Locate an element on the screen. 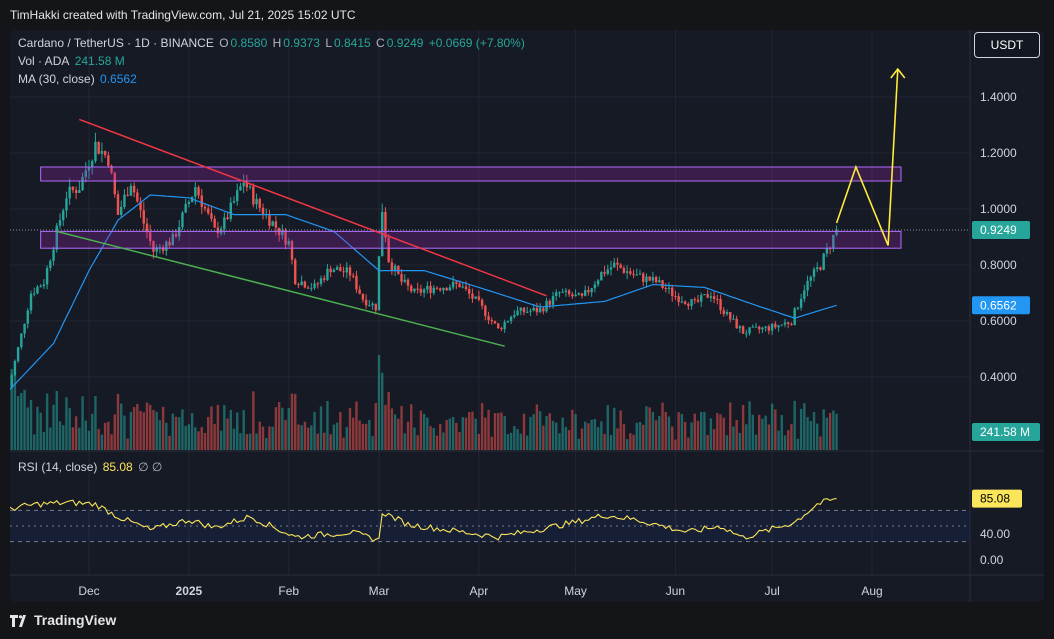 The image size is (1054, 639). tradingview-brand: TradingView is located at coordinates (63, 620).